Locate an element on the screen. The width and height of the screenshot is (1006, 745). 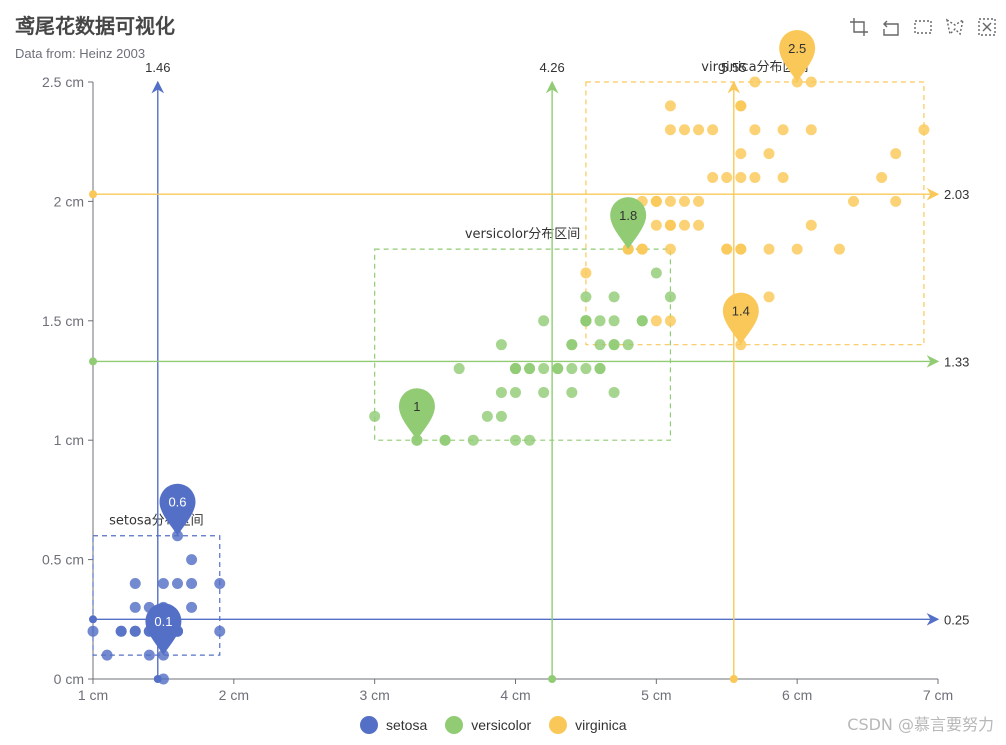
mark-point-pin-virginica is located at coordinates (797, 56).